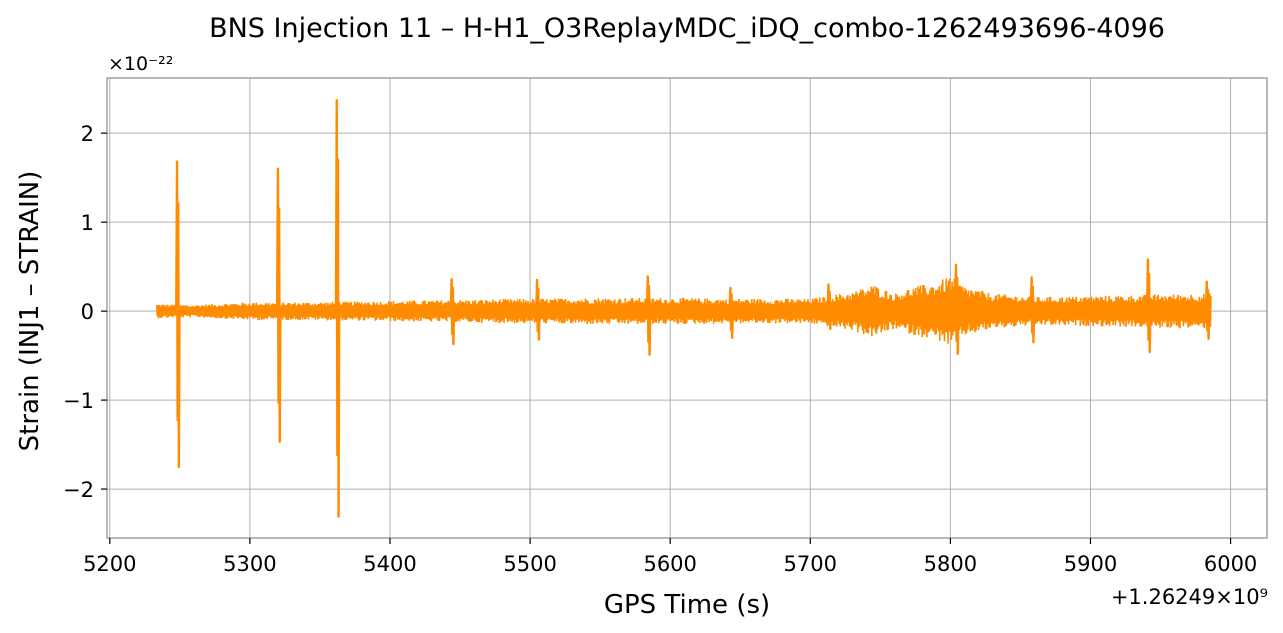  What do you see at coordinates (950, 564) in the screenshot?
I see `x-tick-label: 5800` at bounding box center [950, 564].